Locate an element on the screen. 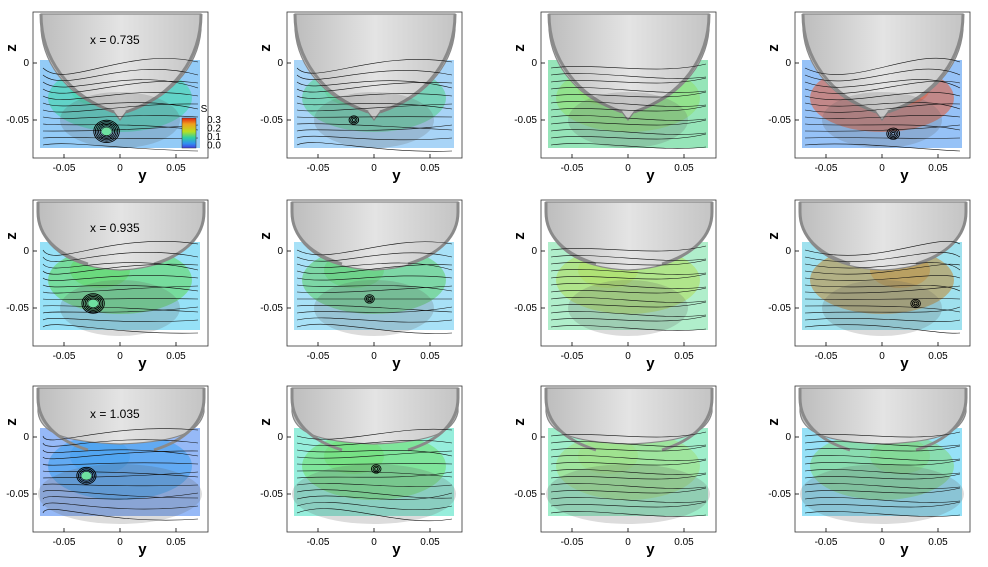 This screenshot has height=567, width=988. station-label: x = 0.735 is located at coordinates (115, 40).